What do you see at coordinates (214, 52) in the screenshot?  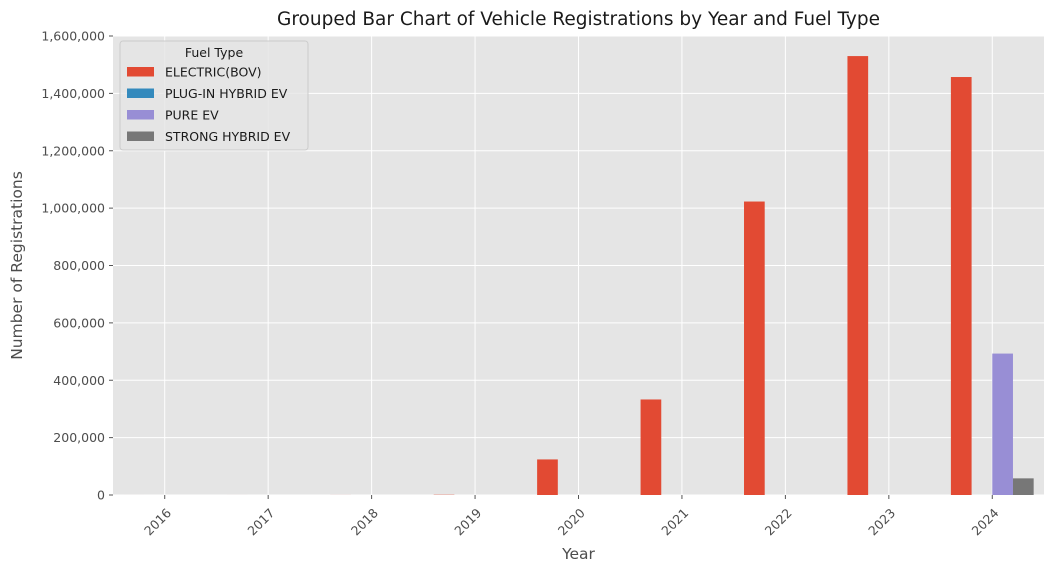 I see `legend-title: Fuel Type` at bounding box center [214, 52].